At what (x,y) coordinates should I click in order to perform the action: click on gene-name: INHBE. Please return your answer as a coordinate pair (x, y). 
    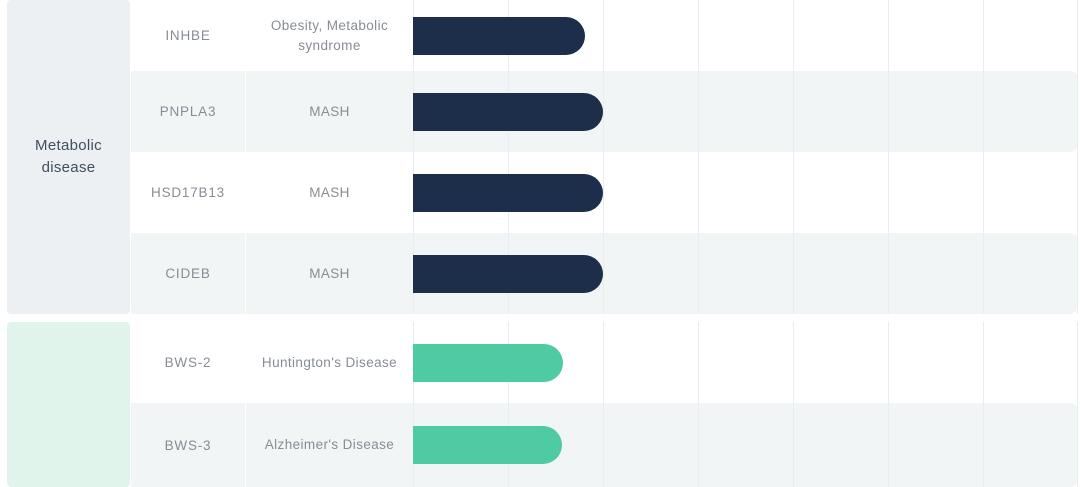
    Looking at the image, I should click on (188, 35).